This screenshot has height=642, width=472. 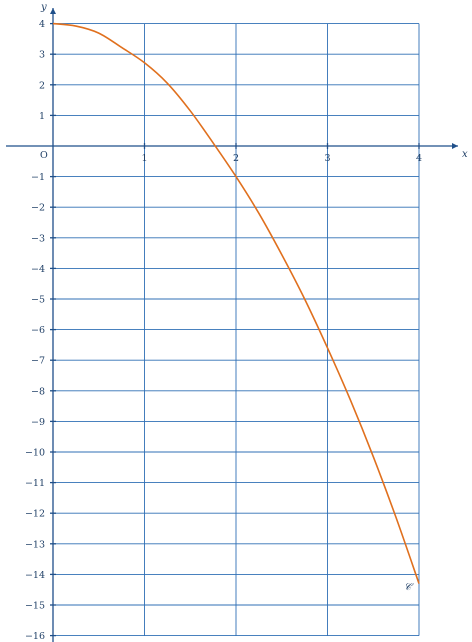 What do you see at coordinates (236, 158) in the screenshot?
I see `x-tick-label: 2` at bounding box center [236, 158].